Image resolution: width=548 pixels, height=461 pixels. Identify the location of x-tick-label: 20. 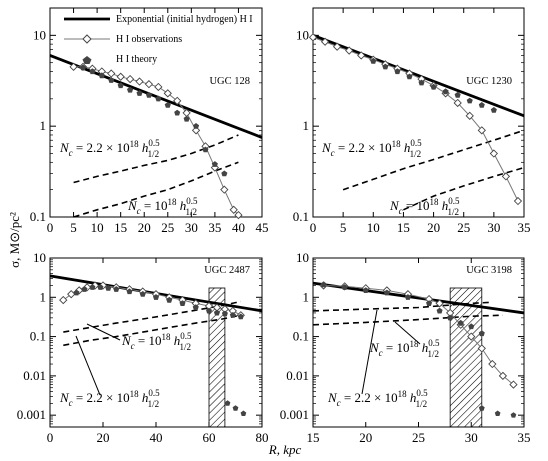
(433, 227).